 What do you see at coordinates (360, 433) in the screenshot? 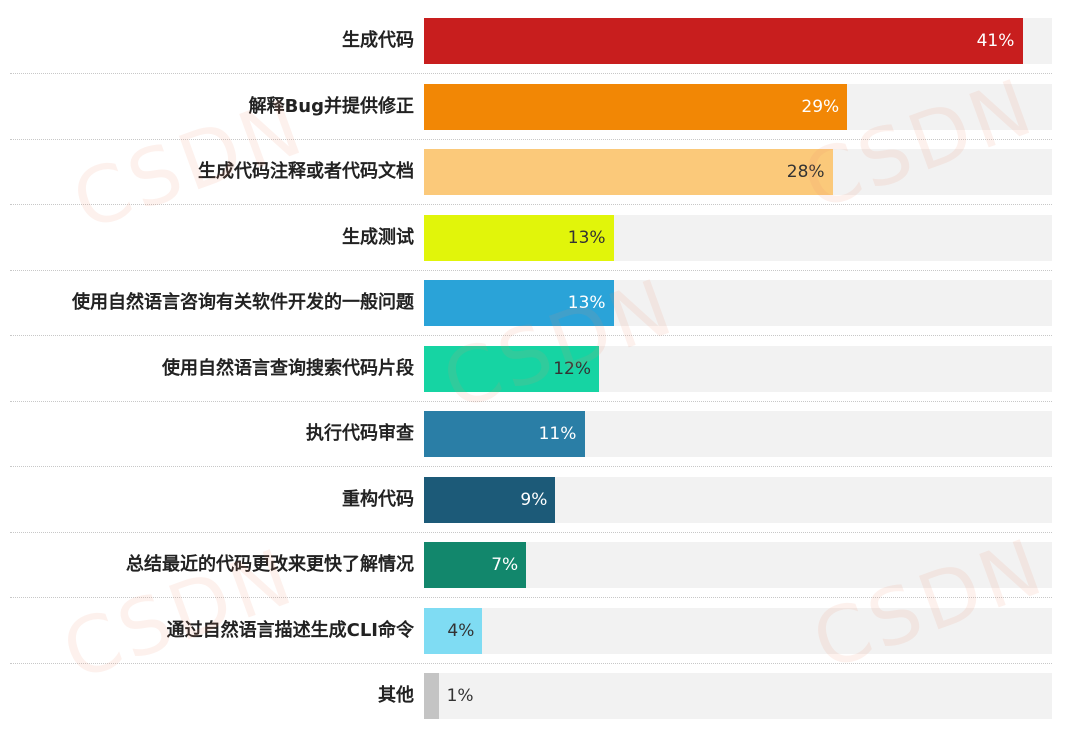
I see `category-label: 执行代码审查` at bounding box center [360, 433].